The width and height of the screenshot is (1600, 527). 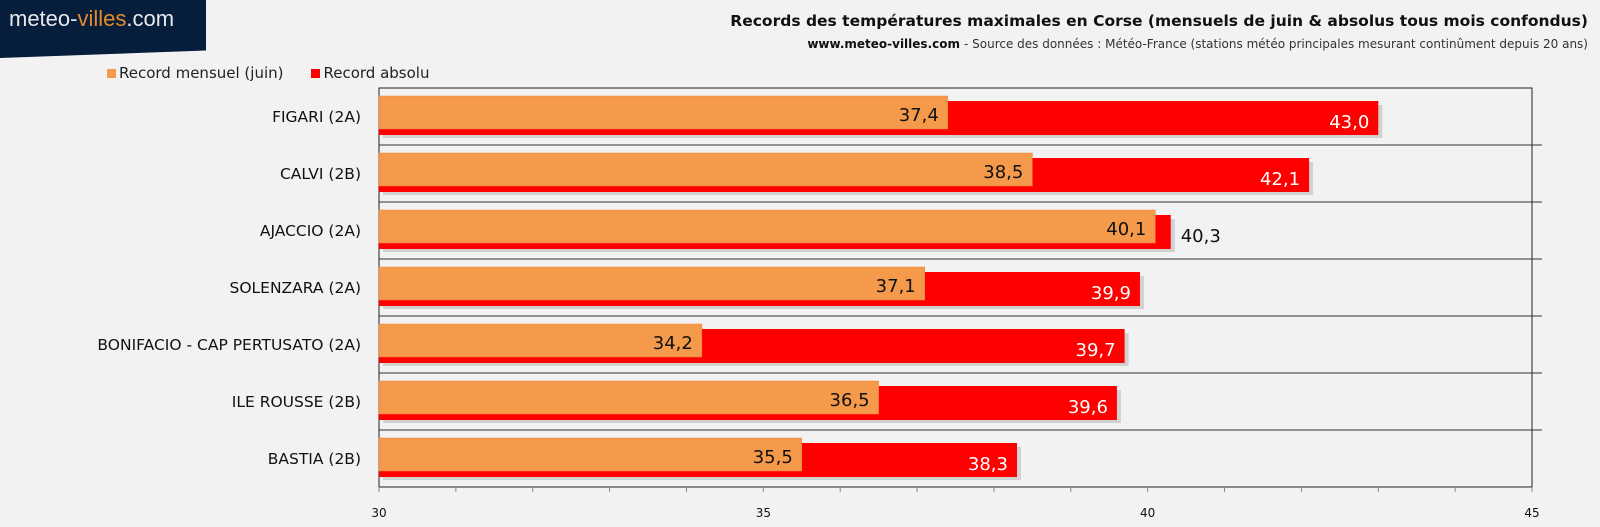 I want to click on legend-swatch-monthly, so click(x=111, y=73).